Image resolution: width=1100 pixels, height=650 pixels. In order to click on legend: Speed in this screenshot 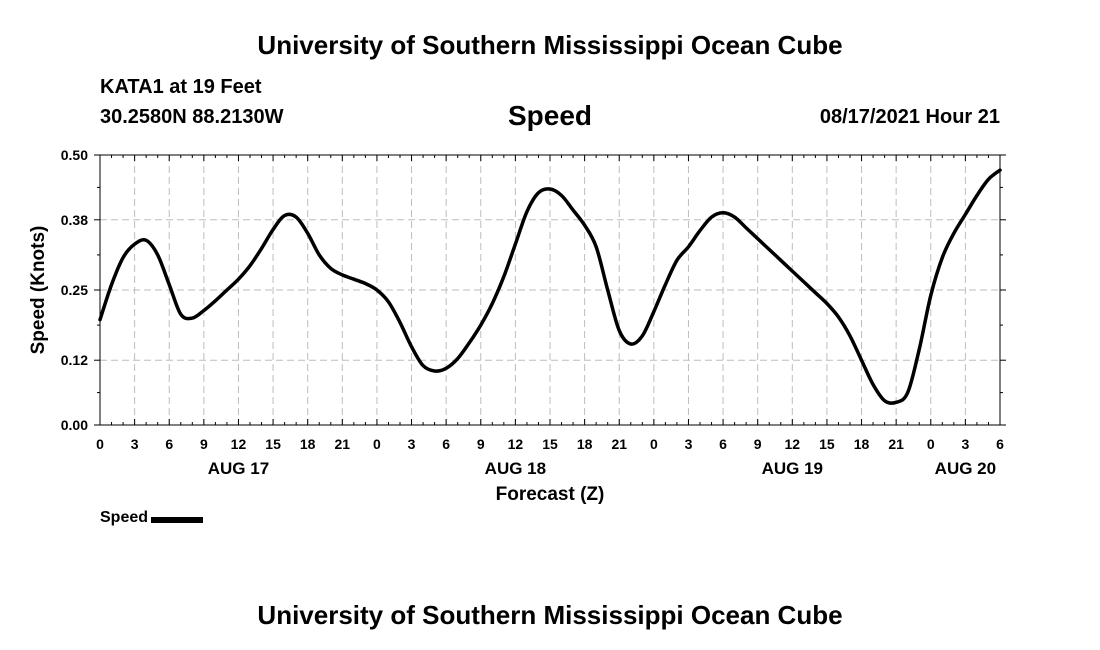, I will do `click(152, 518)`.